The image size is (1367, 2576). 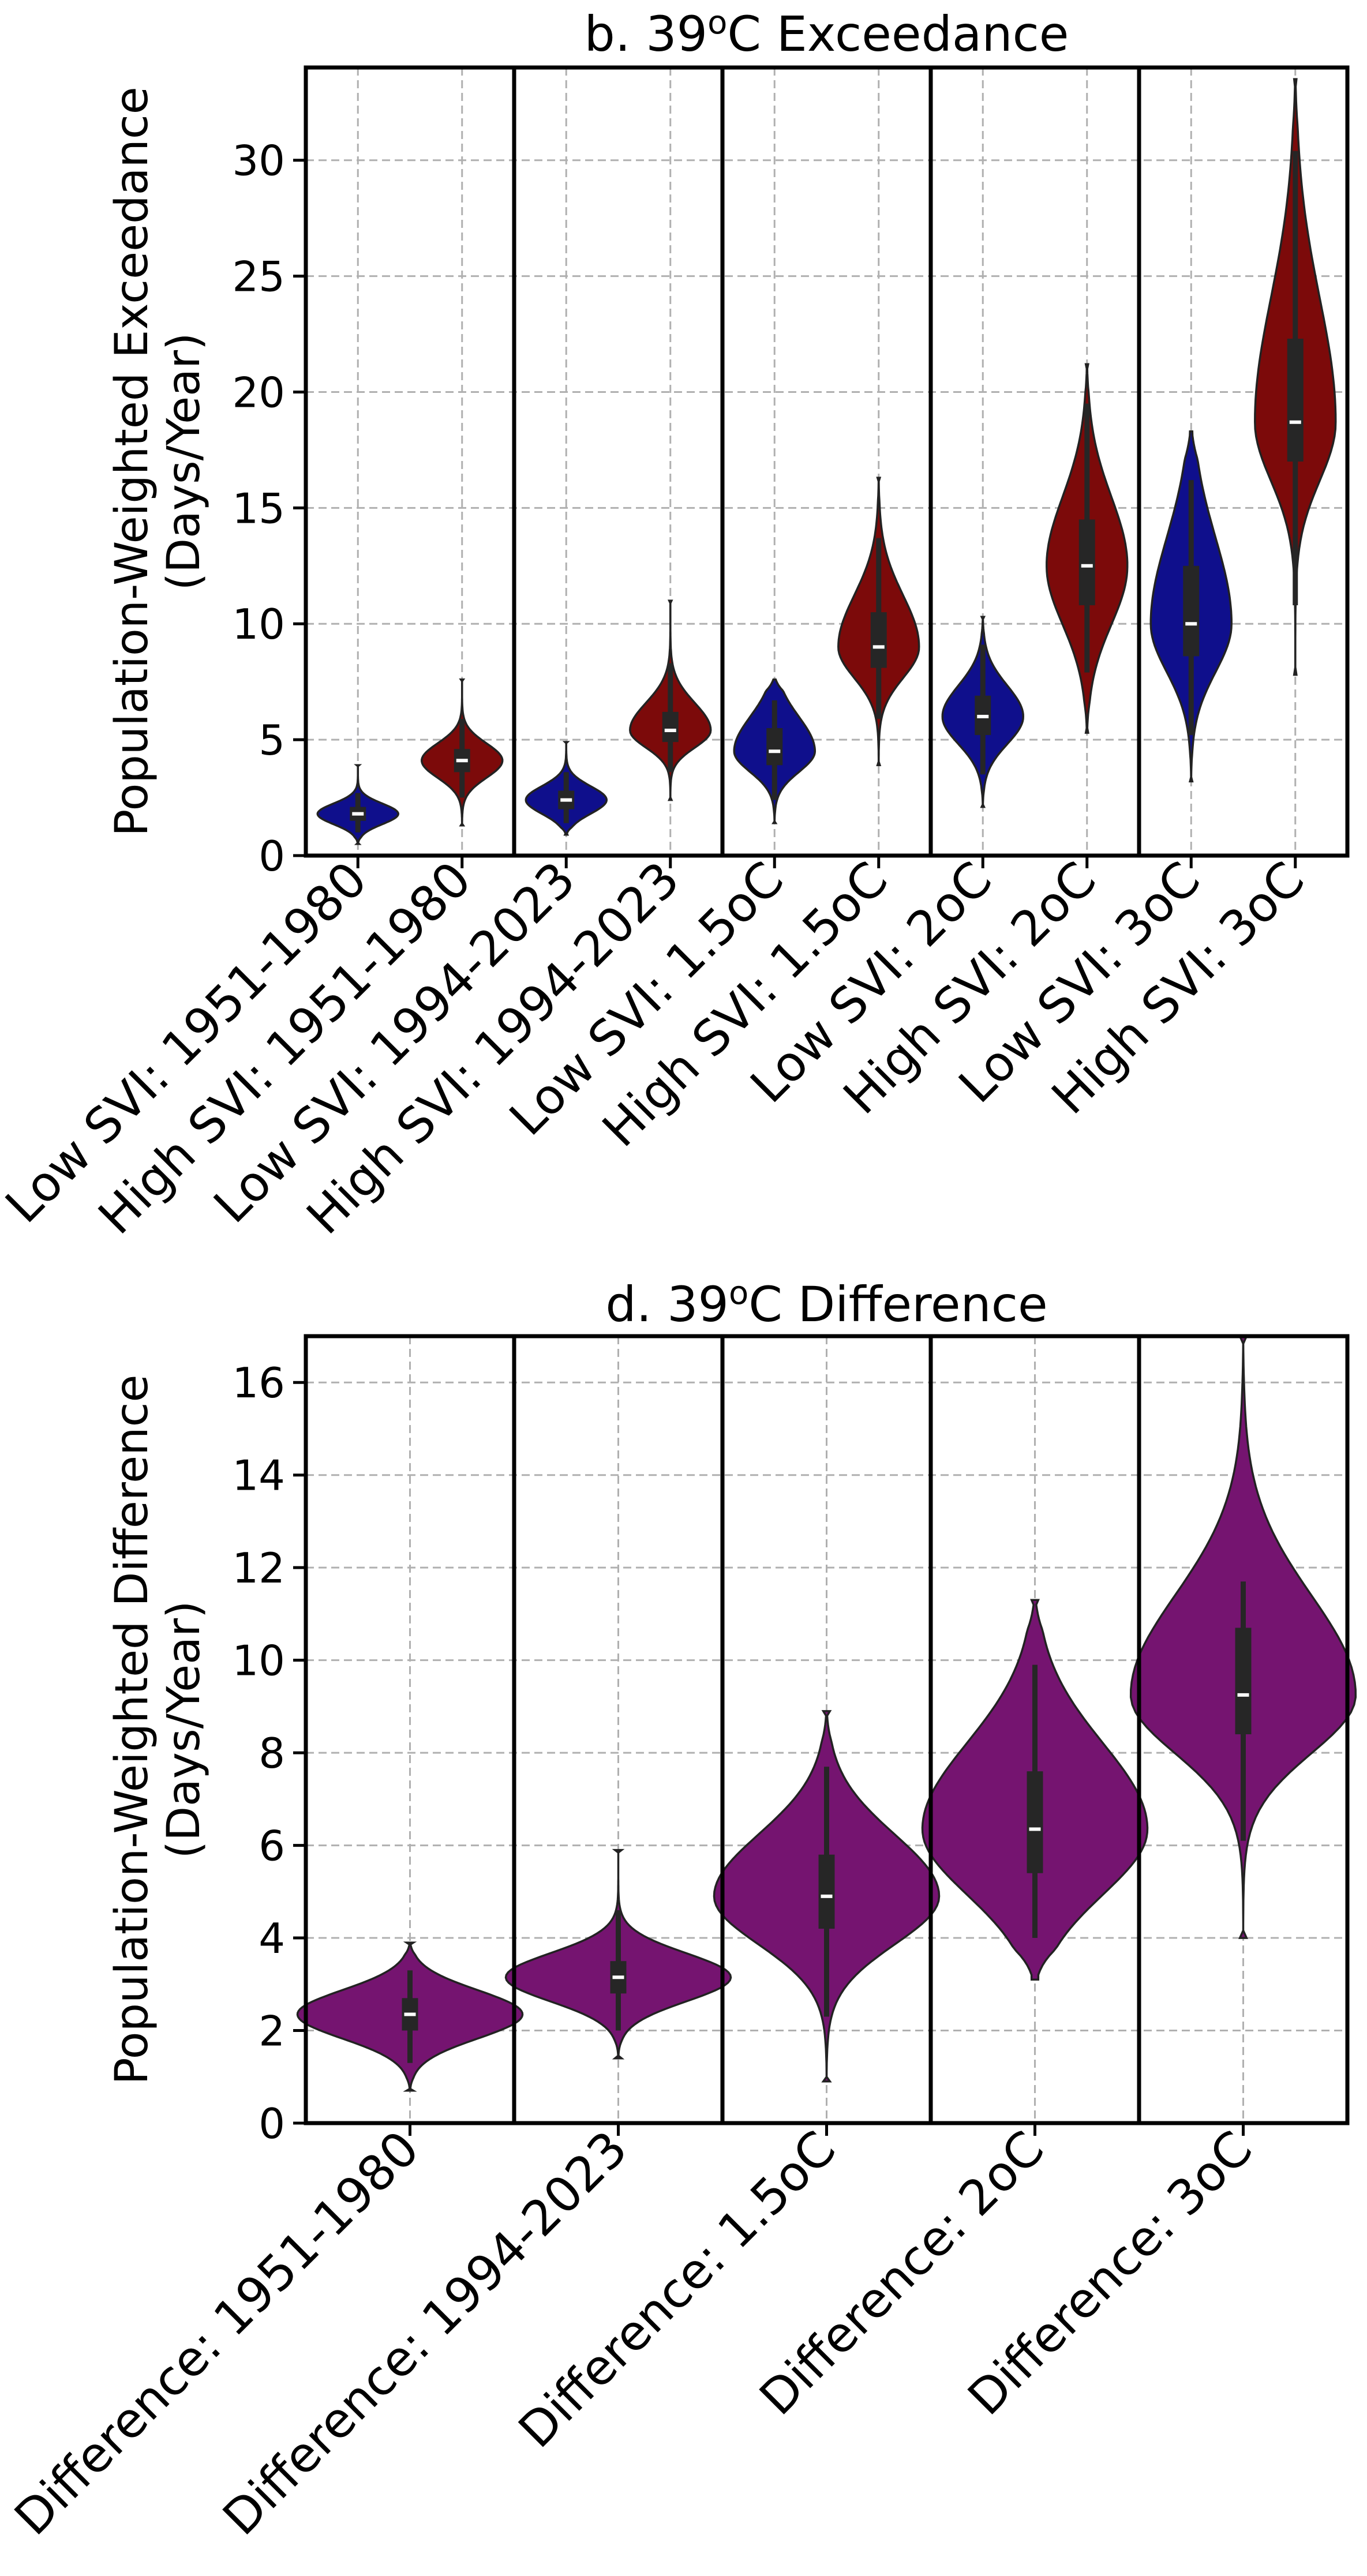 What do you see at coordinates (259, 1568) in the screenshot?
I see `y-tick-label: 12` at bounding box center [259, 1568].